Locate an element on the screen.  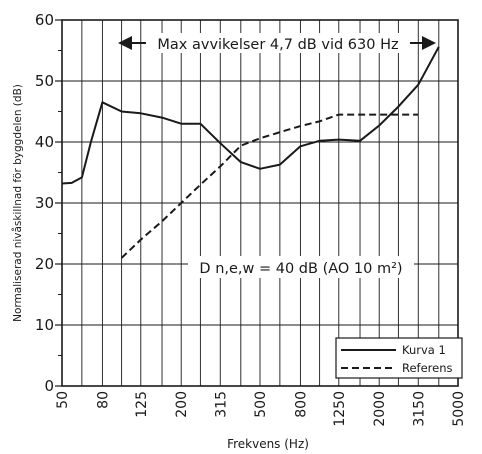
legend-label-referens: Referens is located at coordinates (427, 368).